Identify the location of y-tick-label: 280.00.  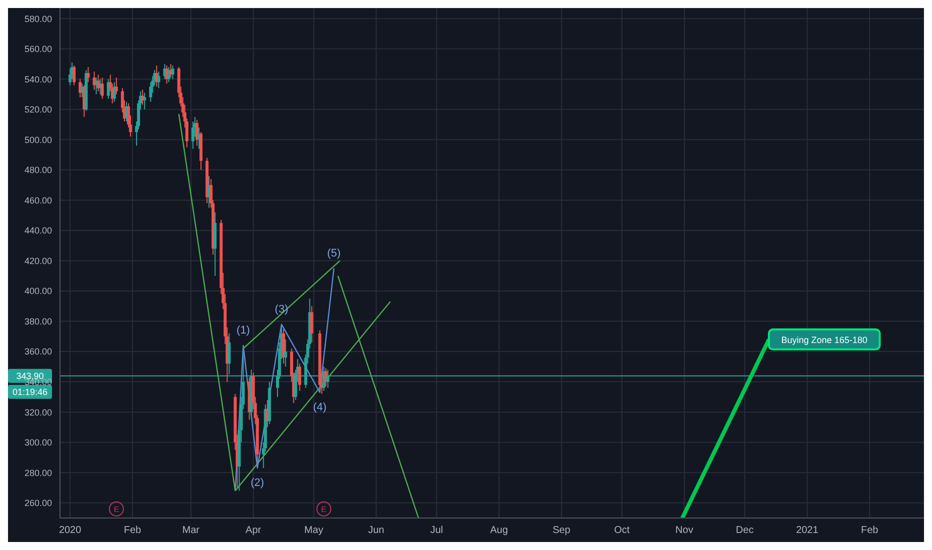
(38, 473).